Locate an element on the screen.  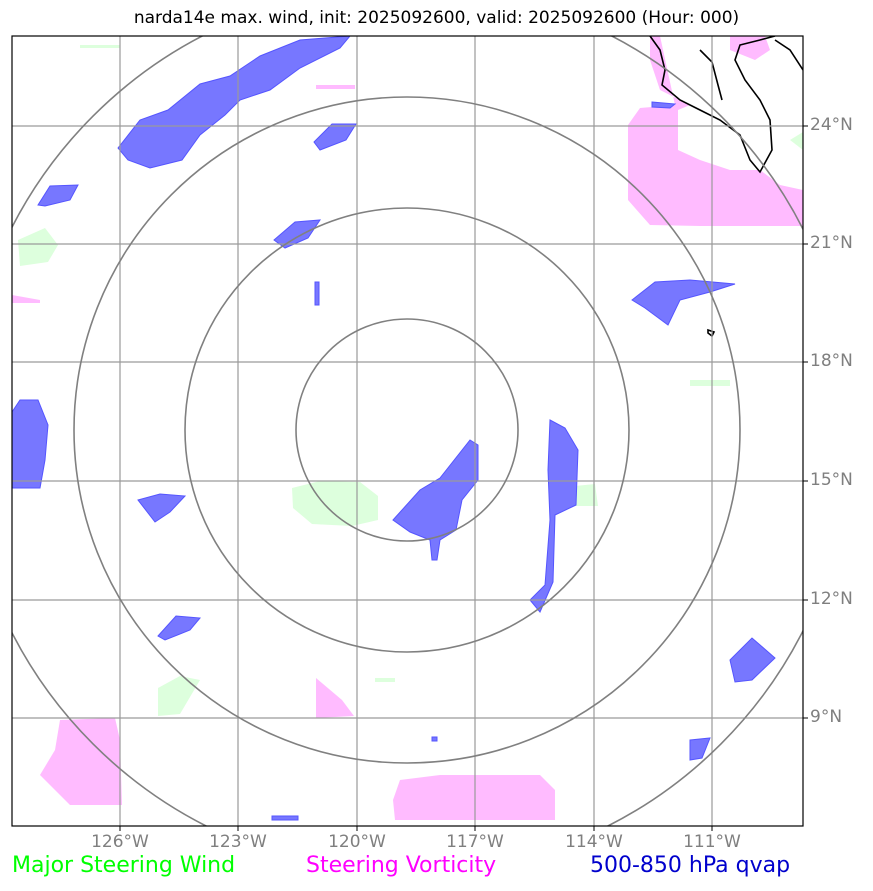
legend-steering-wind: Major Steering Wind is located at coordinates (124, 865).